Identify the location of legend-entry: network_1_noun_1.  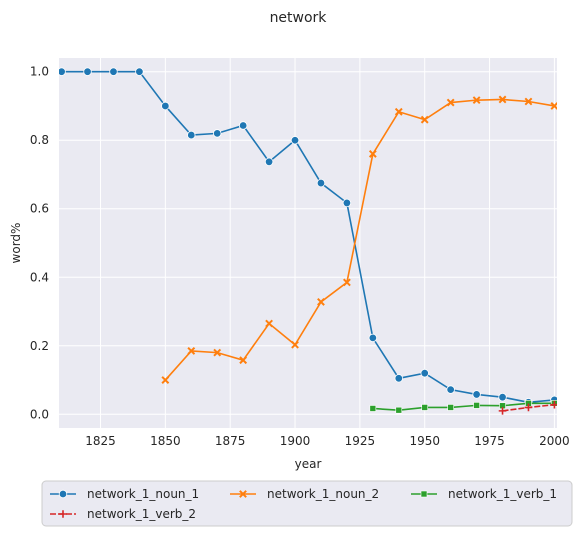
(124, 494).